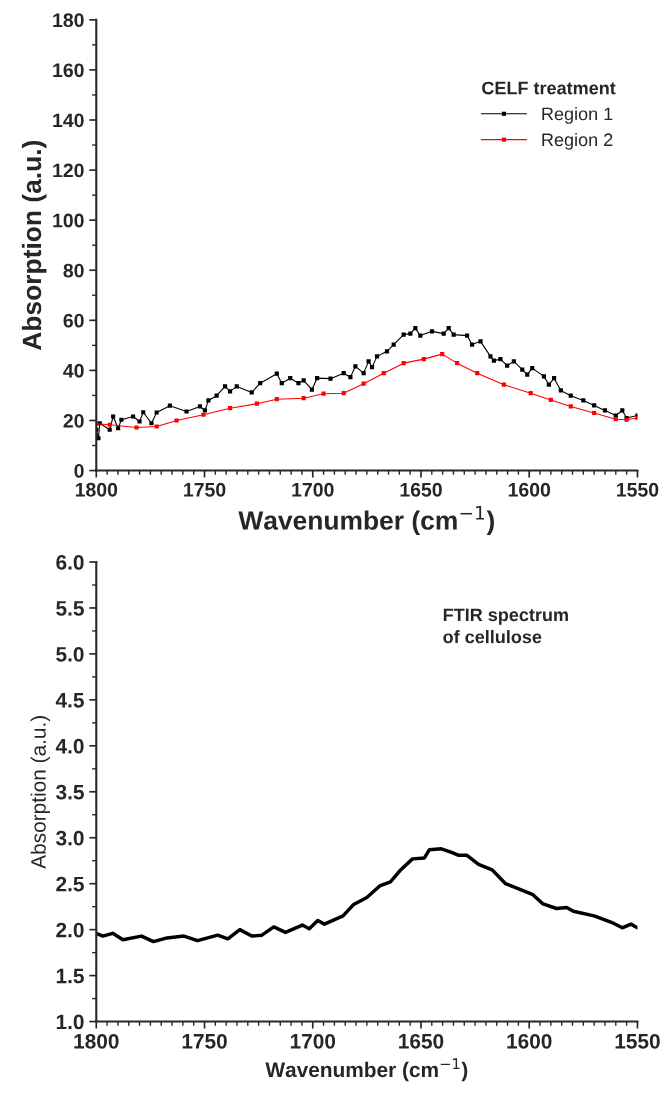 The width and height of the screenshot is (664, 1102). I want to click on y-tick-label: 0, so click(79, 471).